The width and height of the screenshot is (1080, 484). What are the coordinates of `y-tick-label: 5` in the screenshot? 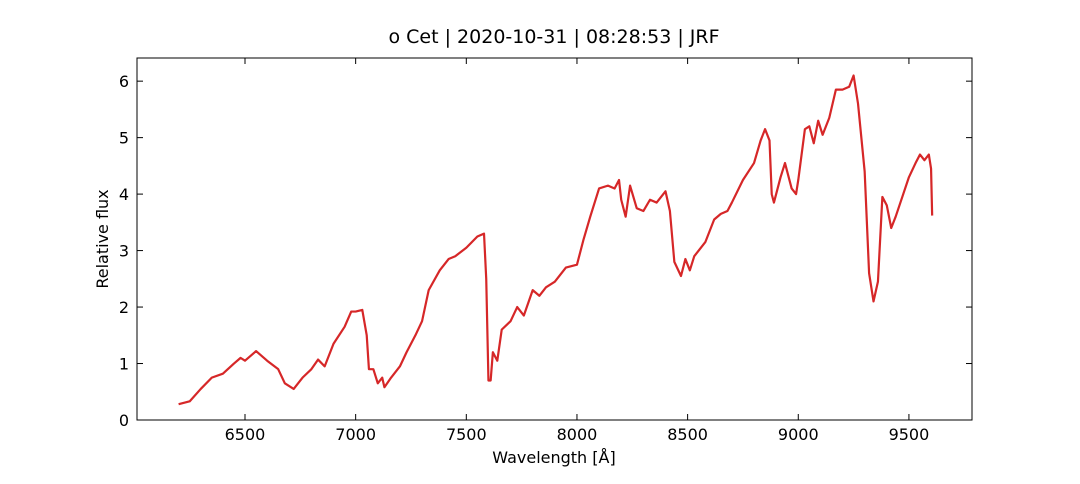 It's located at (124, 138).